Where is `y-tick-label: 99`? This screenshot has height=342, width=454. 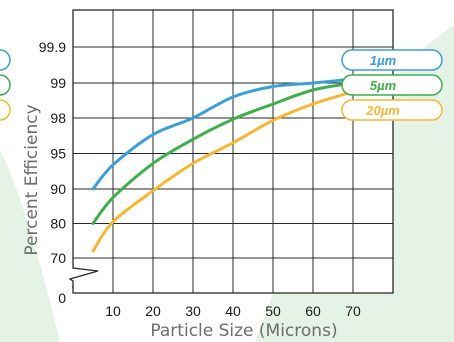
y-tick-label: 99 is located at coordinates (58, 83).